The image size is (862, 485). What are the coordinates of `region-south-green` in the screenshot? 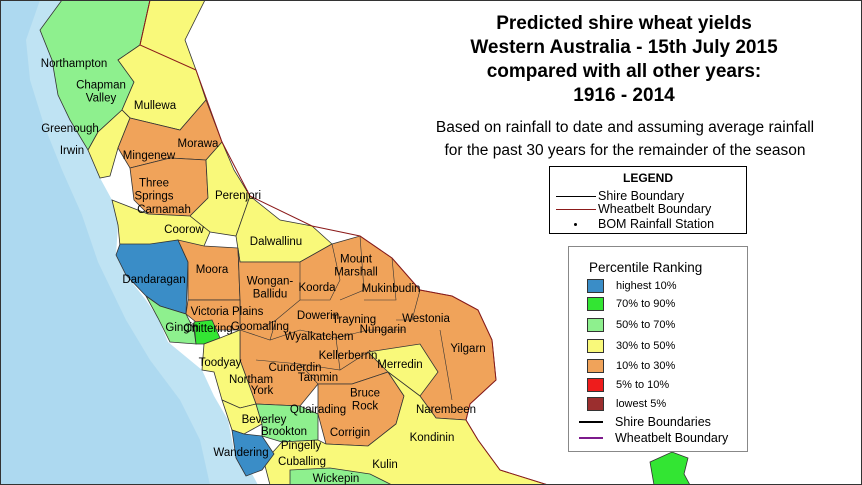 It's located at (341, 476).